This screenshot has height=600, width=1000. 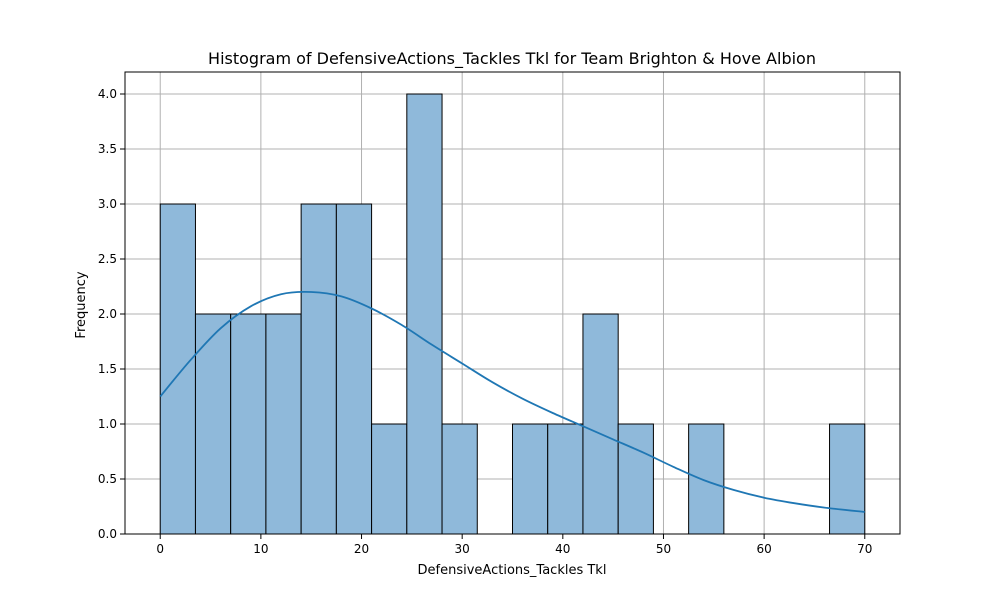 I want to click on x-tick-label: 70, so click(x=864, y=549).